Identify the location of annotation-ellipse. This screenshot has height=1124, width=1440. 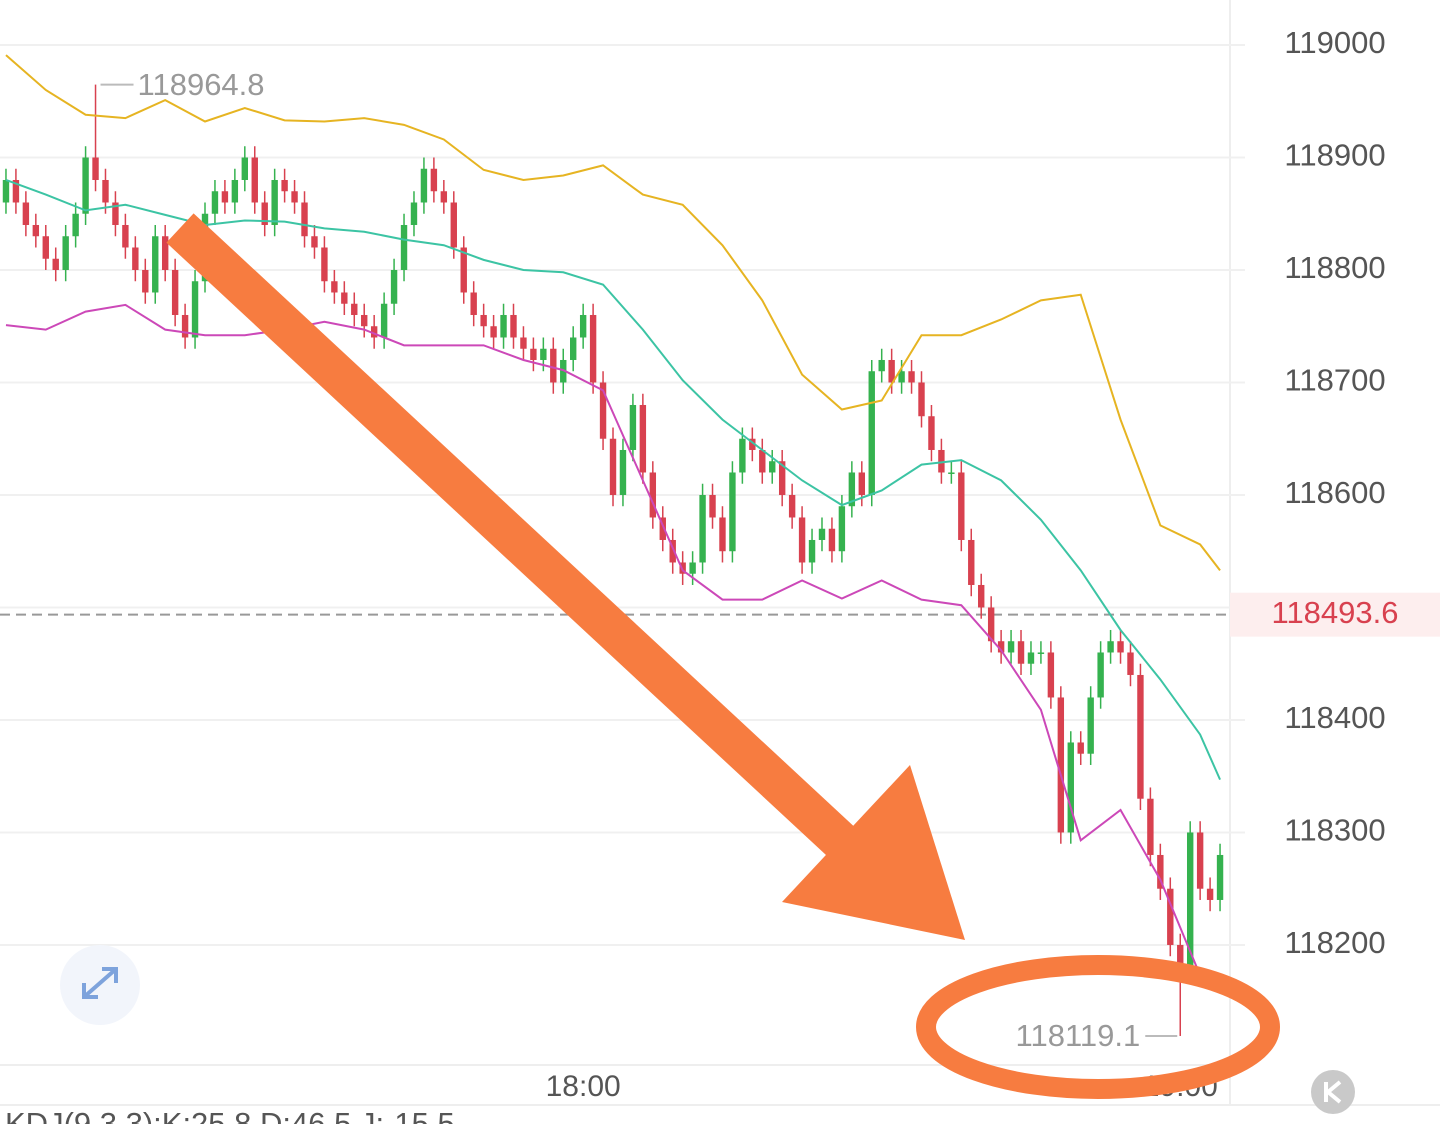
(1098, 1027).